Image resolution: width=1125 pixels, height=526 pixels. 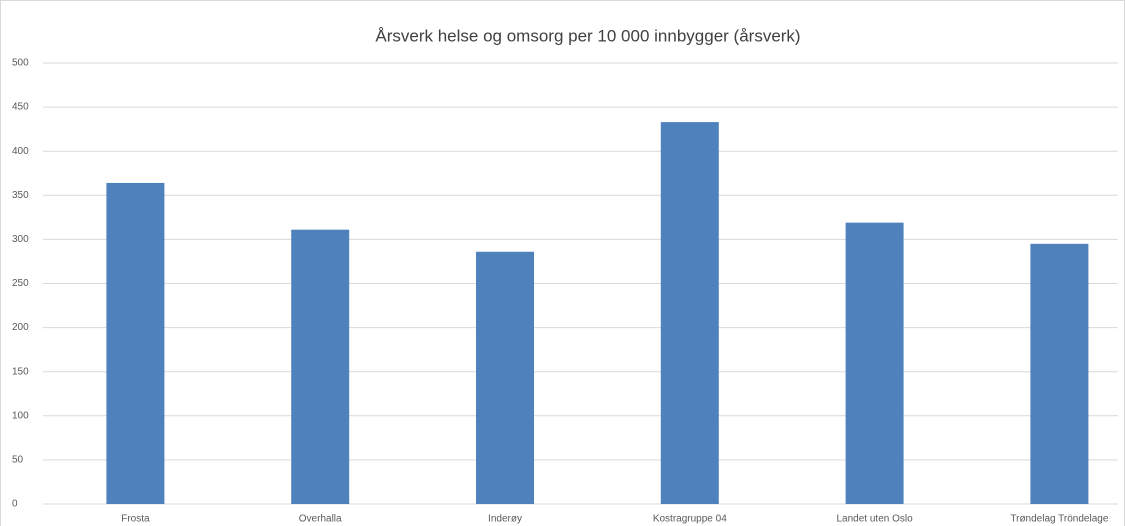 I want to click on y-tick-label: 150, so click(x=20, y=371).